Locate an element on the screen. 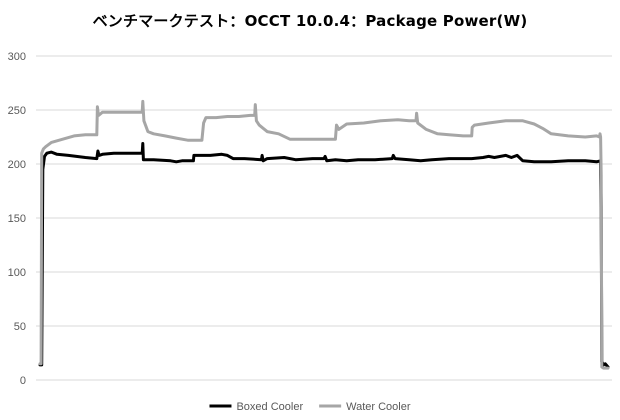  y-tick-label: 150 is located at coordinates (17, 219).